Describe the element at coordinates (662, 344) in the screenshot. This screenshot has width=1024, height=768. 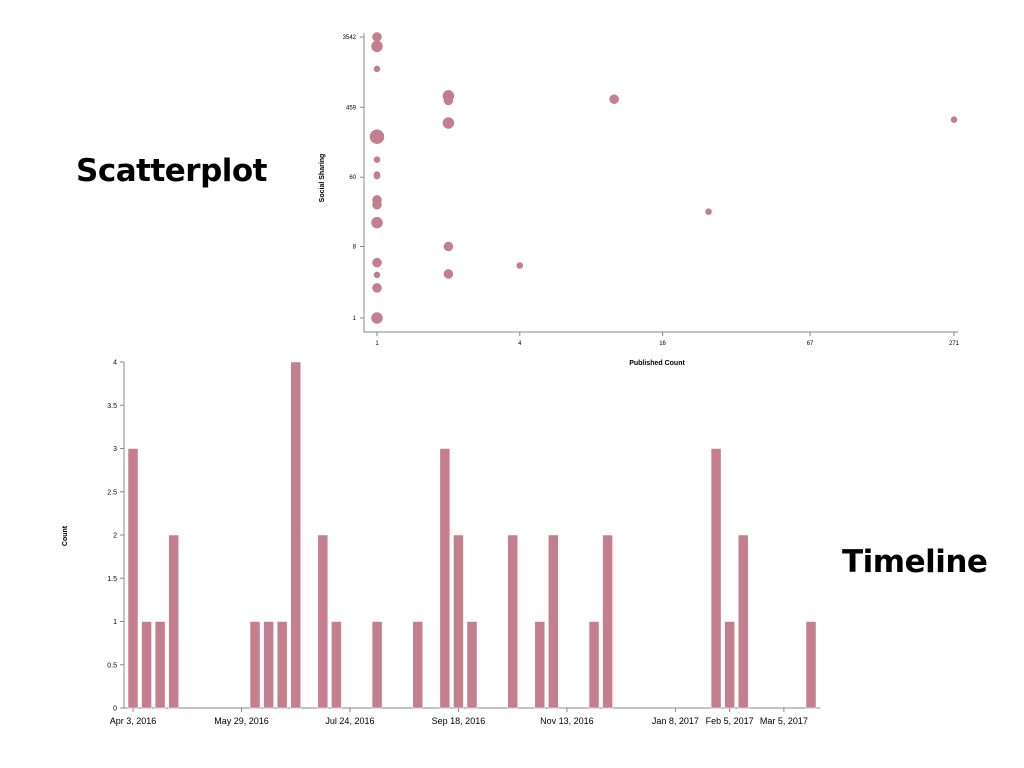
I see `scatter-x-tick-label: 16` at that location.